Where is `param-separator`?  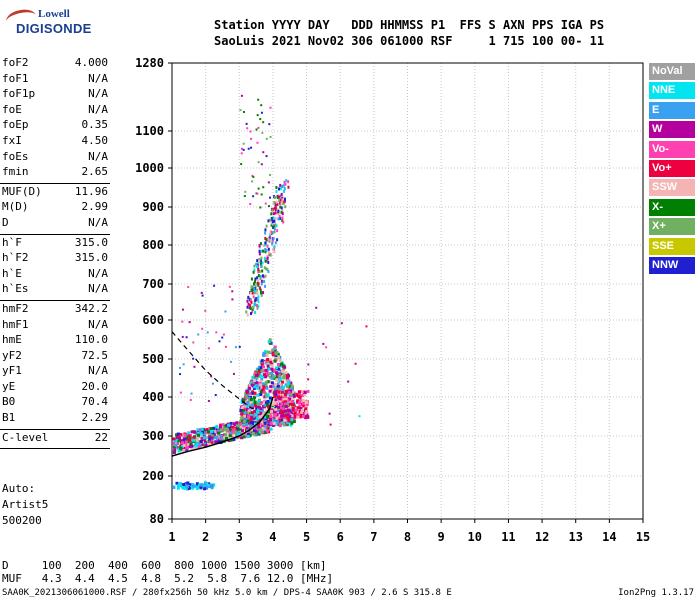 param-separator is located at coordinates (55, 449).